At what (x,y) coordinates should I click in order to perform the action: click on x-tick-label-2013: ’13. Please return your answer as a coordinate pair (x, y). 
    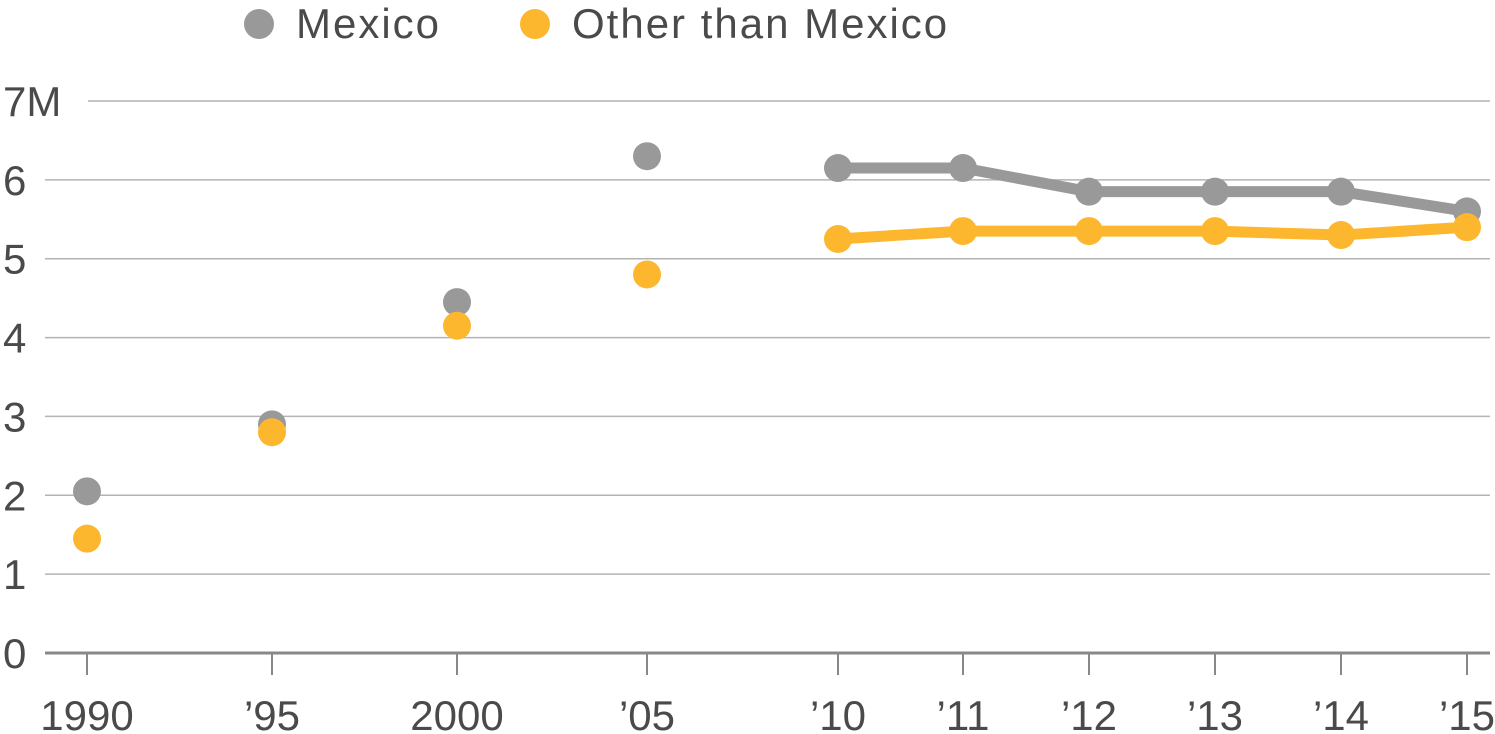
    Looking at the image, I should click on (1215, 713).